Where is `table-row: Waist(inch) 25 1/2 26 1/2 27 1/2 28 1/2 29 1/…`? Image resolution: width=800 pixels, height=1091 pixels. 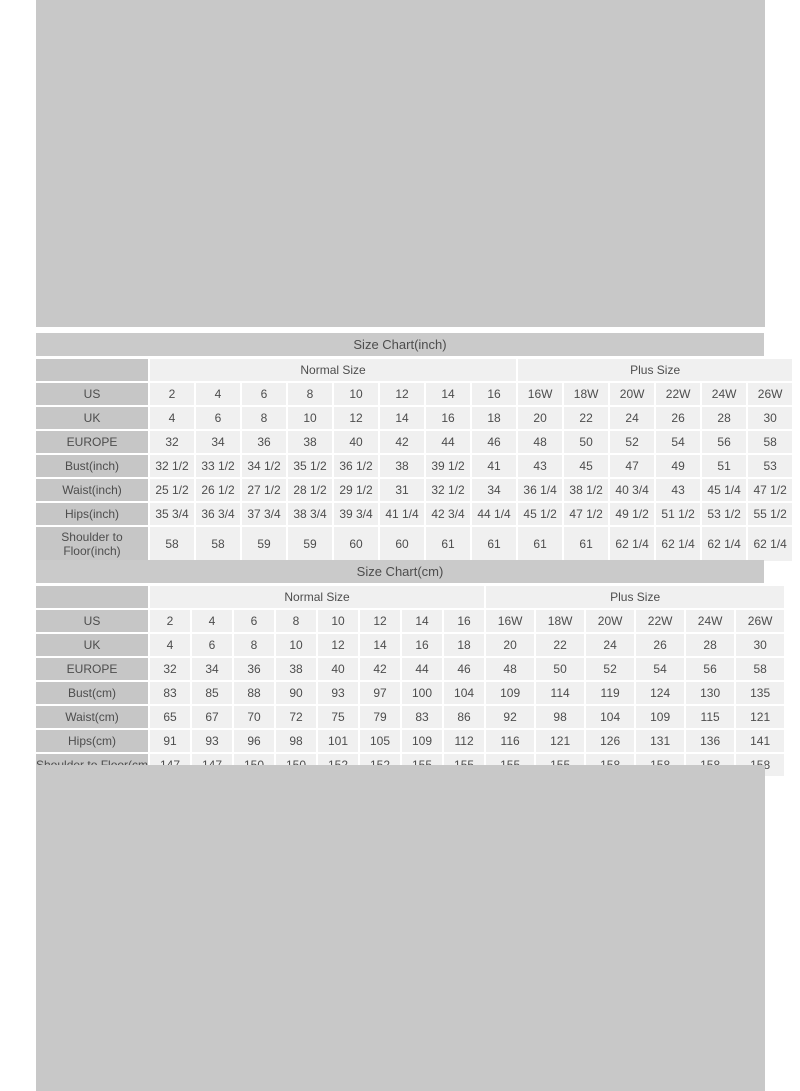
table-row: Waist(inch) 25 1/2 26 1/2 27 1/2 28 1/2 29 1/… is located at coordinates (414, 490).